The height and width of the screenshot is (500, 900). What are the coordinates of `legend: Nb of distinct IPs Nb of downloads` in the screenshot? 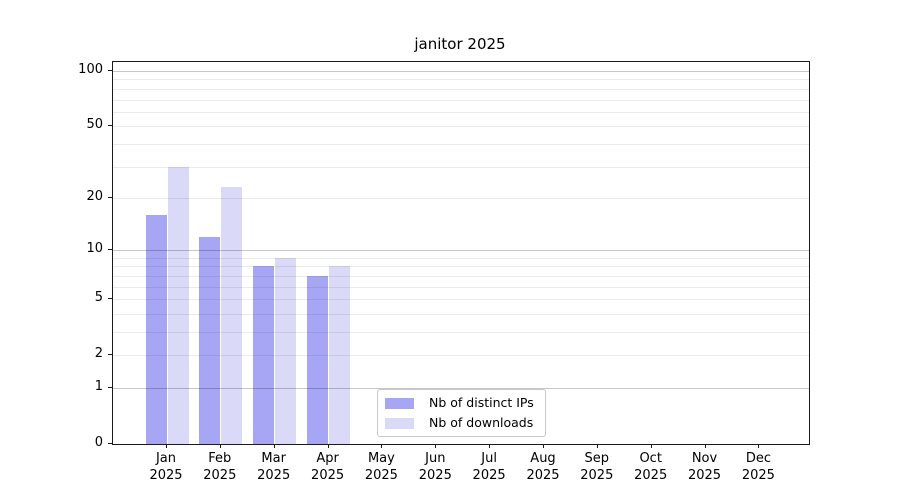 It's located at (461, 413).